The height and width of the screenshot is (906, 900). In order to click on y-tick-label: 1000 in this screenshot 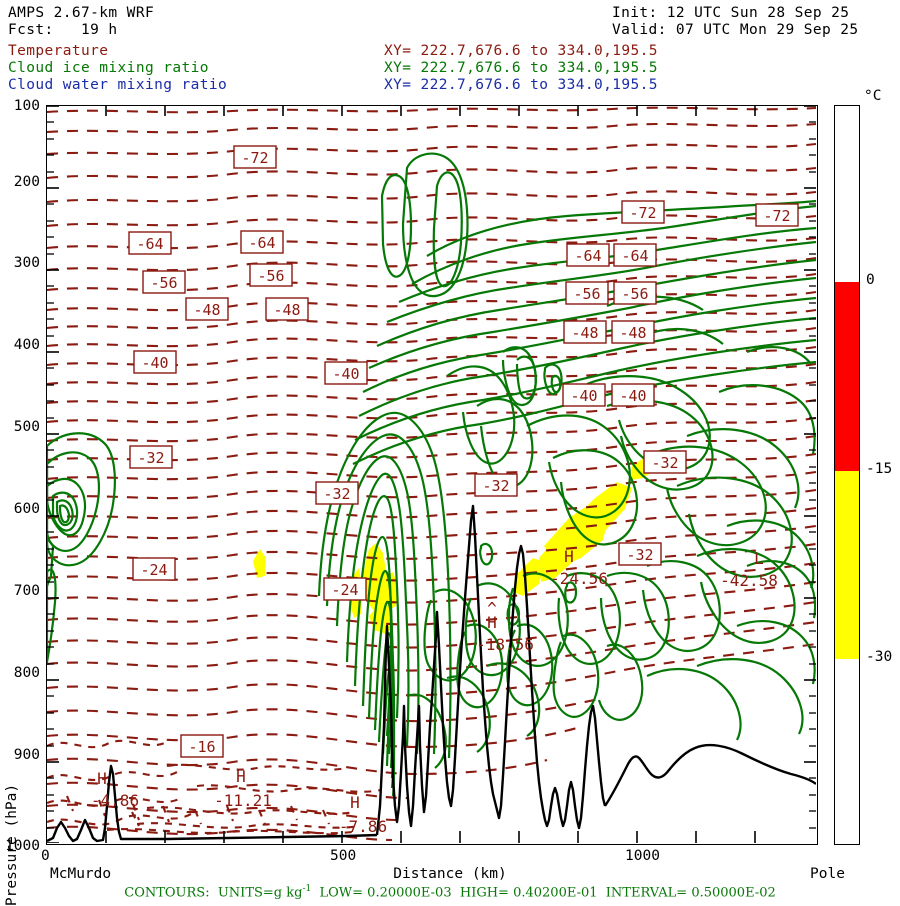, I will do `click(22, 846)`.